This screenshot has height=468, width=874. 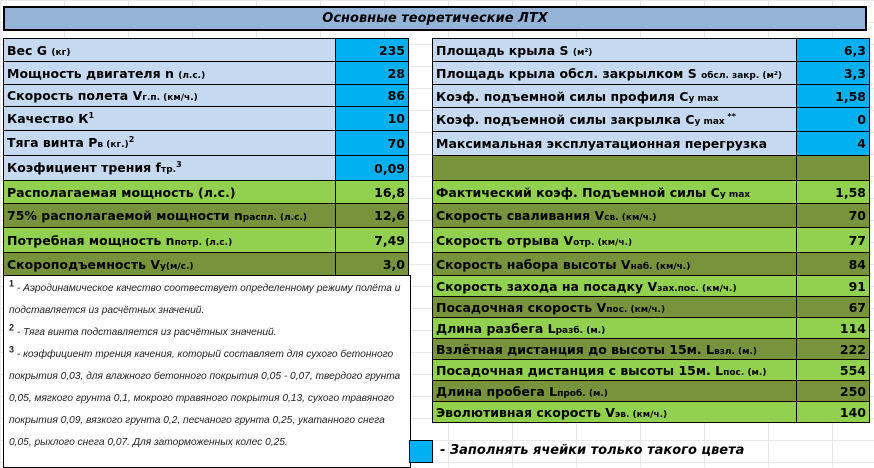 I want to click on row-label: Скорость отрыва Vотр. (км/ч.), so click(x=614, y=240).